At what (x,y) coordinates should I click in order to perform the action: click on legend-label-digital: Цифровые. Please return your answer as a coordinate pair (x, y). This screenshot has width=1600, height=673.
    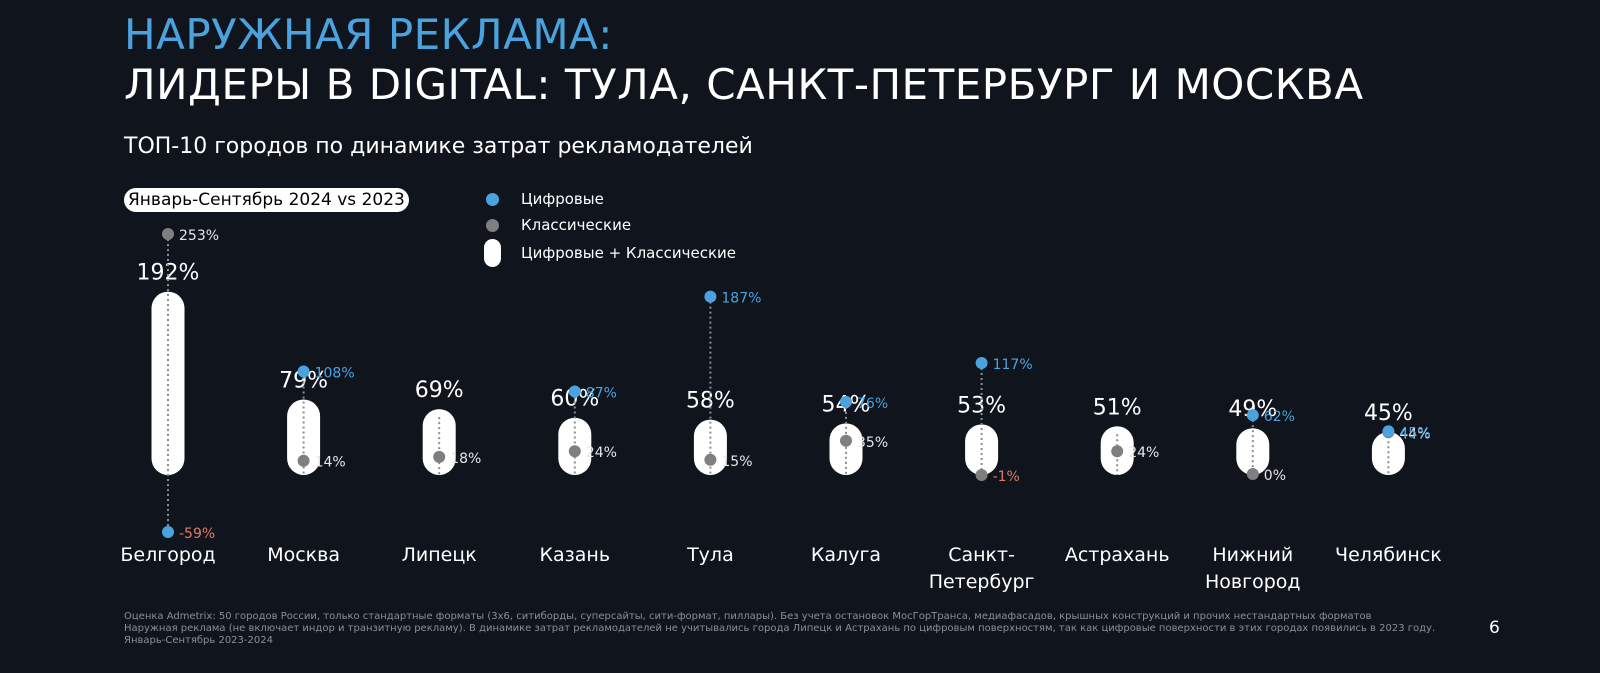
    Looking at the image, I should click on (562, 199).